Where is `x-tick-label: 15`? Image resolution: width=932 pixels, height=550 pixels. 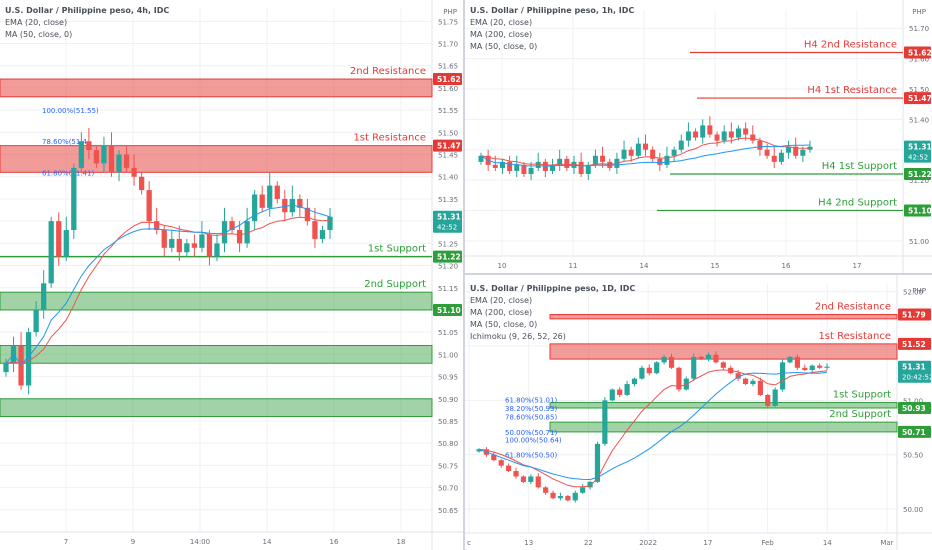 x-tick-label: 15 is located at coordinates (715, 266).